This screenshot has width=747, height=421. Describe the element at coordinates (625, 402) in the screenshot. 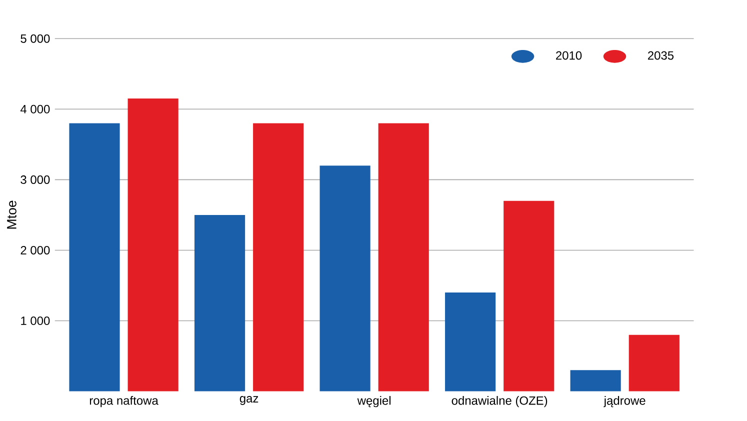

I see `x-tick-label: jądrowe` at that location.